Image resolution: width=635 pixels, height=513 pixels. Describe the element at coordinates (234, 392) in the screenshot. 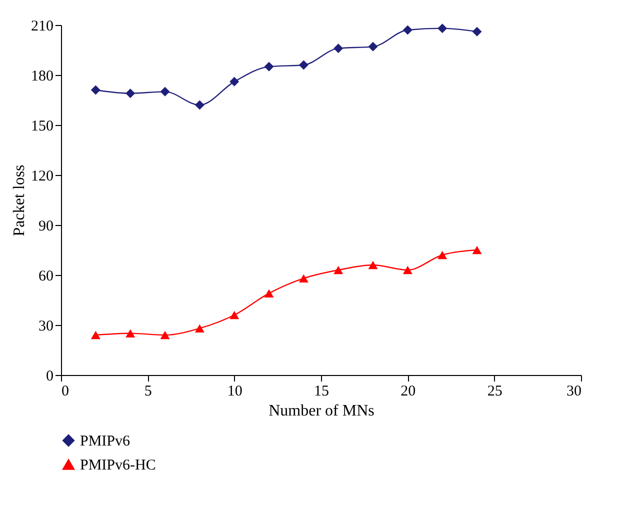

I see `x-tick-label: 10` at that location.